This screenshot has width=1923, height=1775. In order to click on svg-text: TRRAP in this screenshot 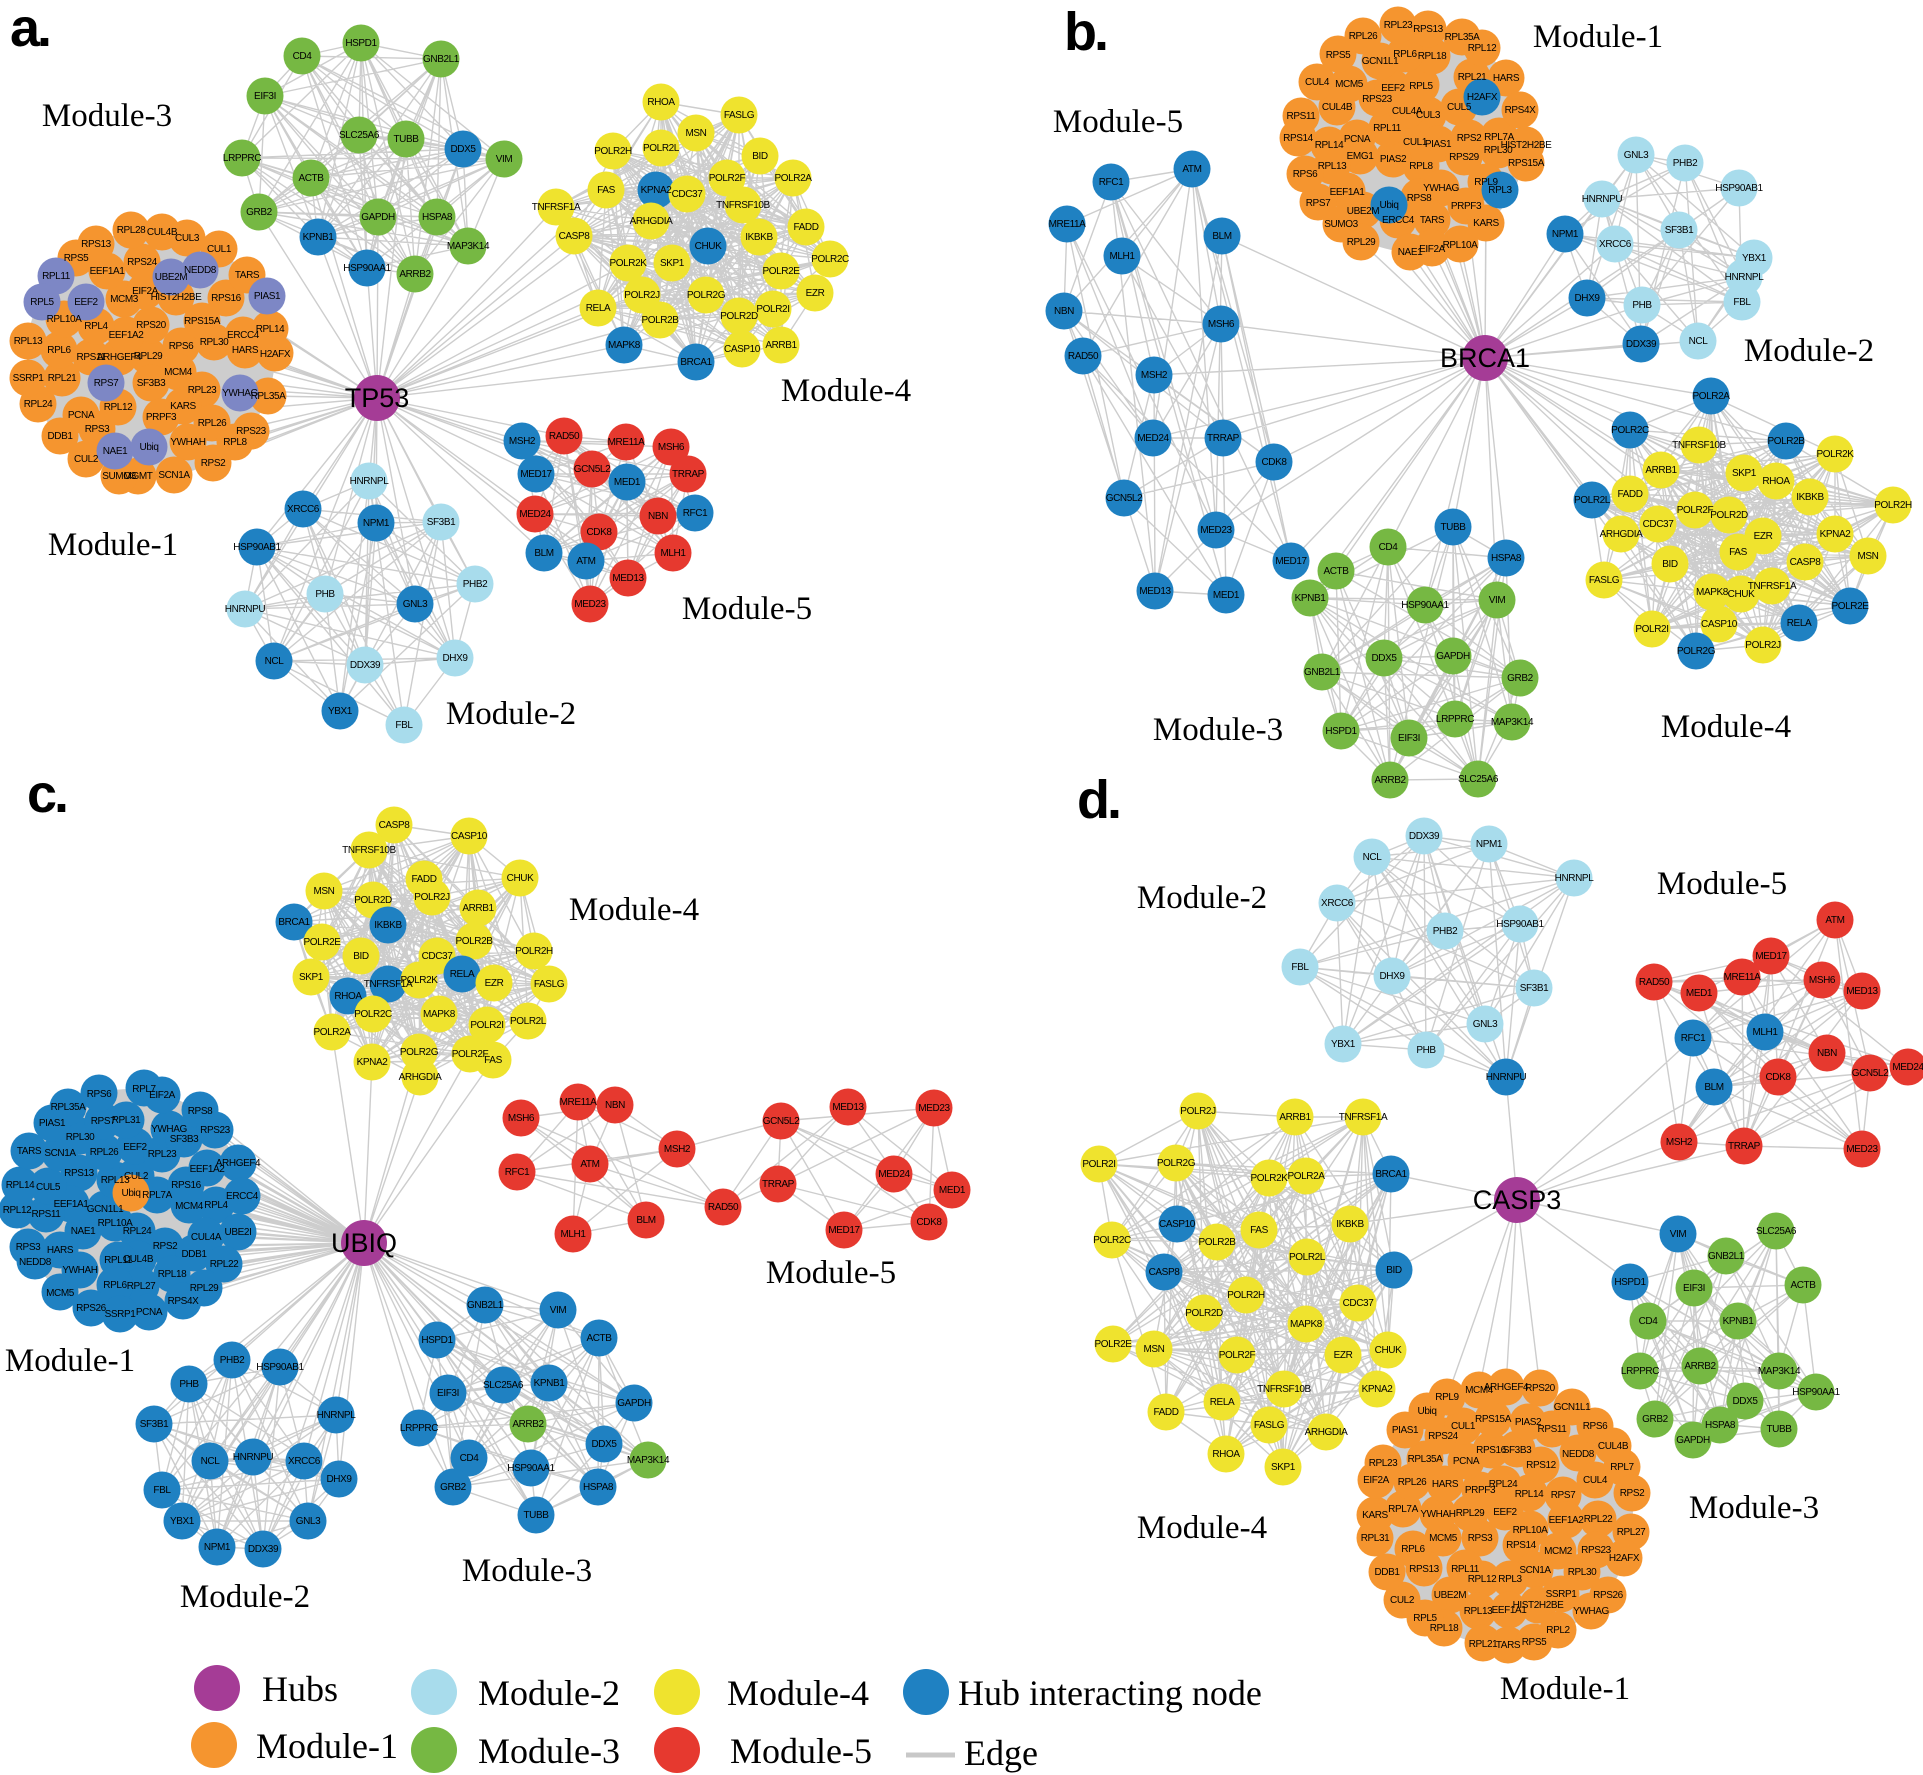, I will do `click(778, 1184)`.